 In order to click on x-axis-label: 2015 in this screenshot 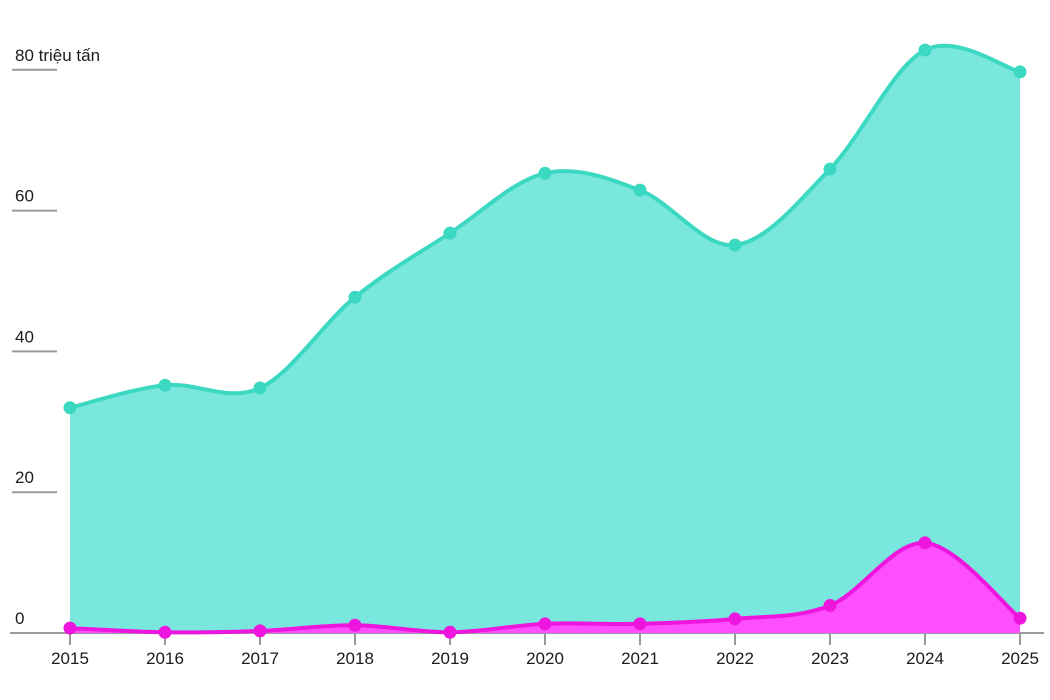, I will do `click(70, 658)`.